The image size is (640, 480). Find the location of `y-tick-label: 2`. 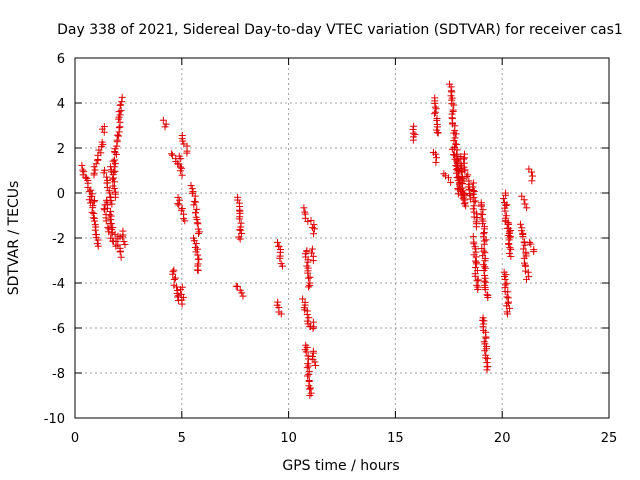

y-tick-label: 2 is located at coordinates (61, 149).